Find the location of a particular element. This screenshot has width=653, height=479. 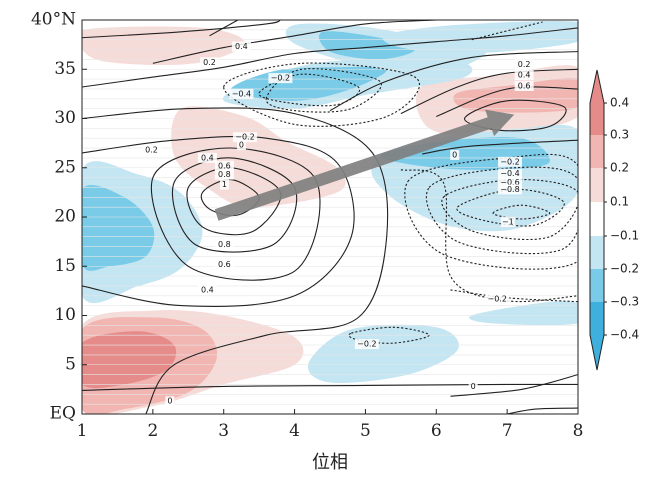

trend-arrow-layer is located at coordinates (364, 165).